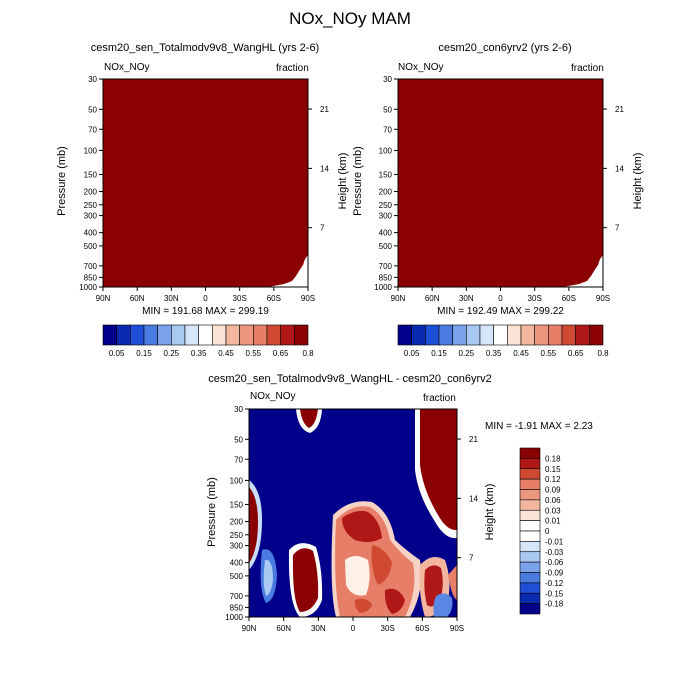 The height and width of the screenshot is (700, 700). I want to click on colorbar-label: 0.09, so click(553, 490).